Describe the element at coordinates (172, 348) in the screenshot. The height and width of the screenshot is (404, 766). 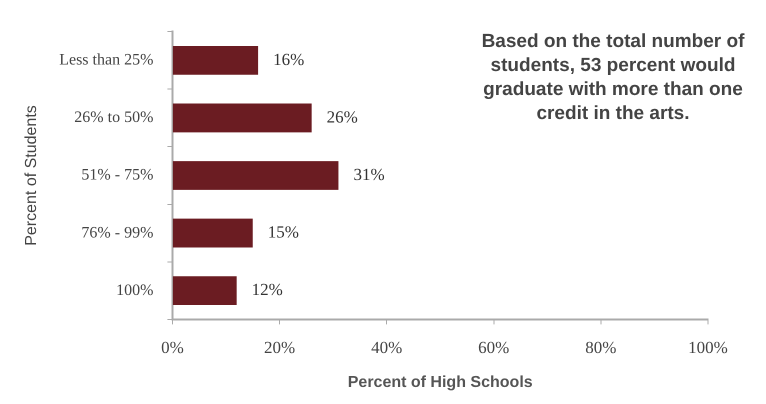
I see `x-tick-label: 0%` at that location.